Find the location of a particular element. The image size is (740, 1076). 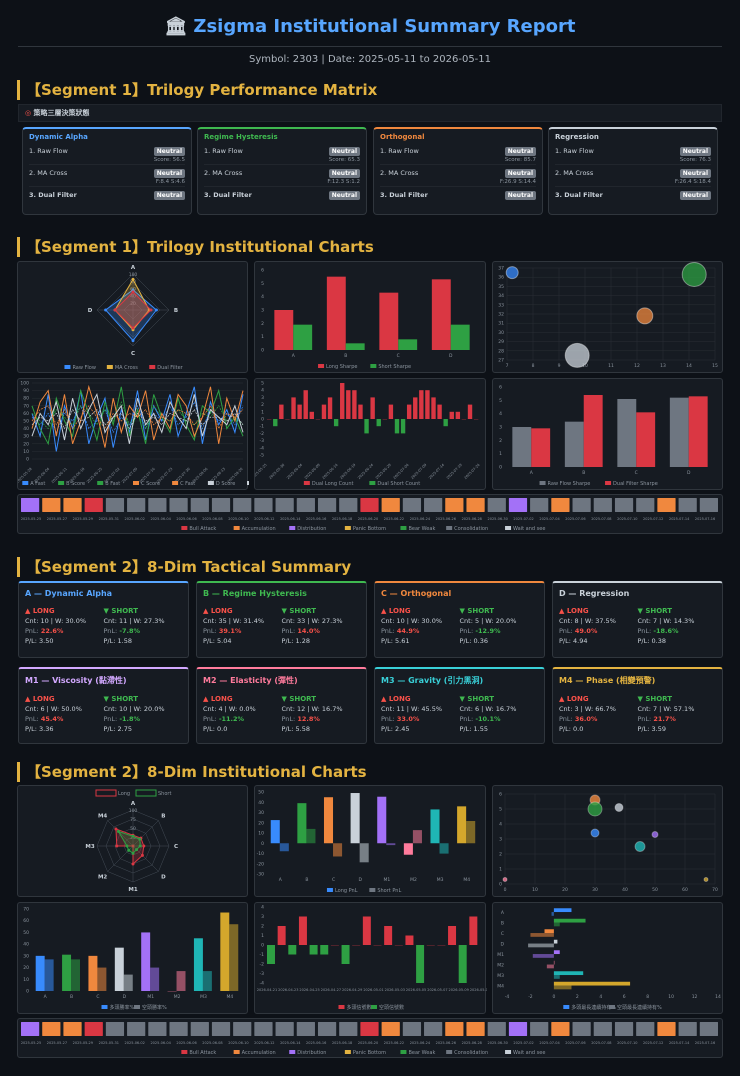

tactical-card-title: M3 — Gravity (引力黑洞) is located at coordinates (432, 680).